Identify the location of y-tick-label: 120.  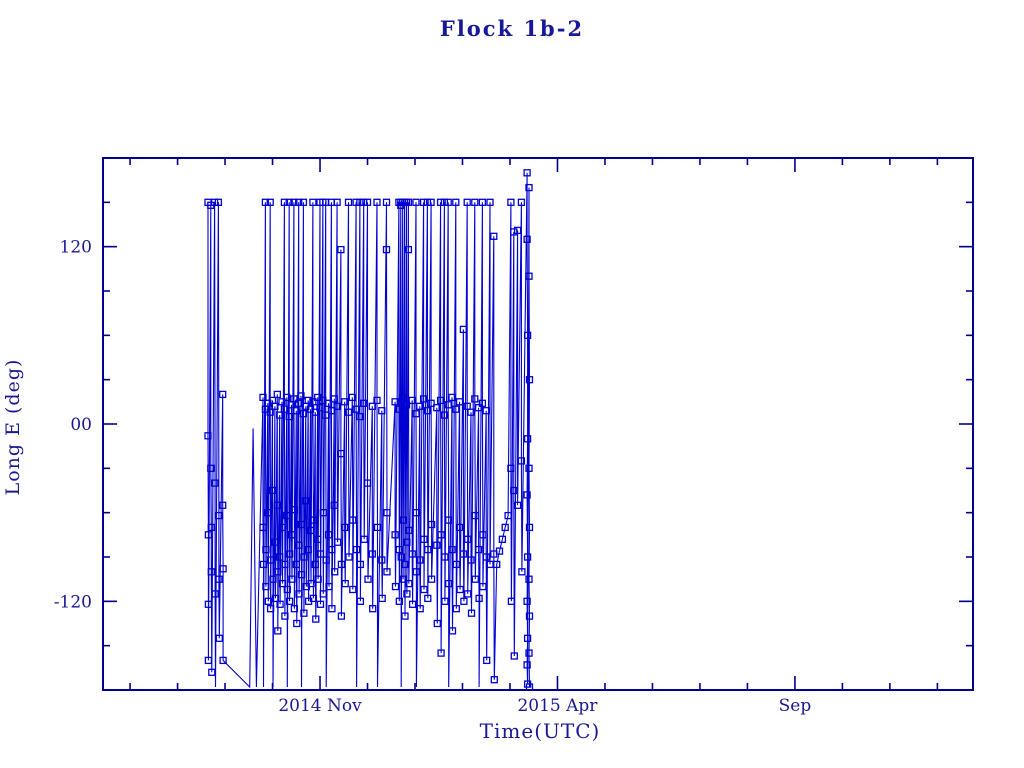
(76, 248).